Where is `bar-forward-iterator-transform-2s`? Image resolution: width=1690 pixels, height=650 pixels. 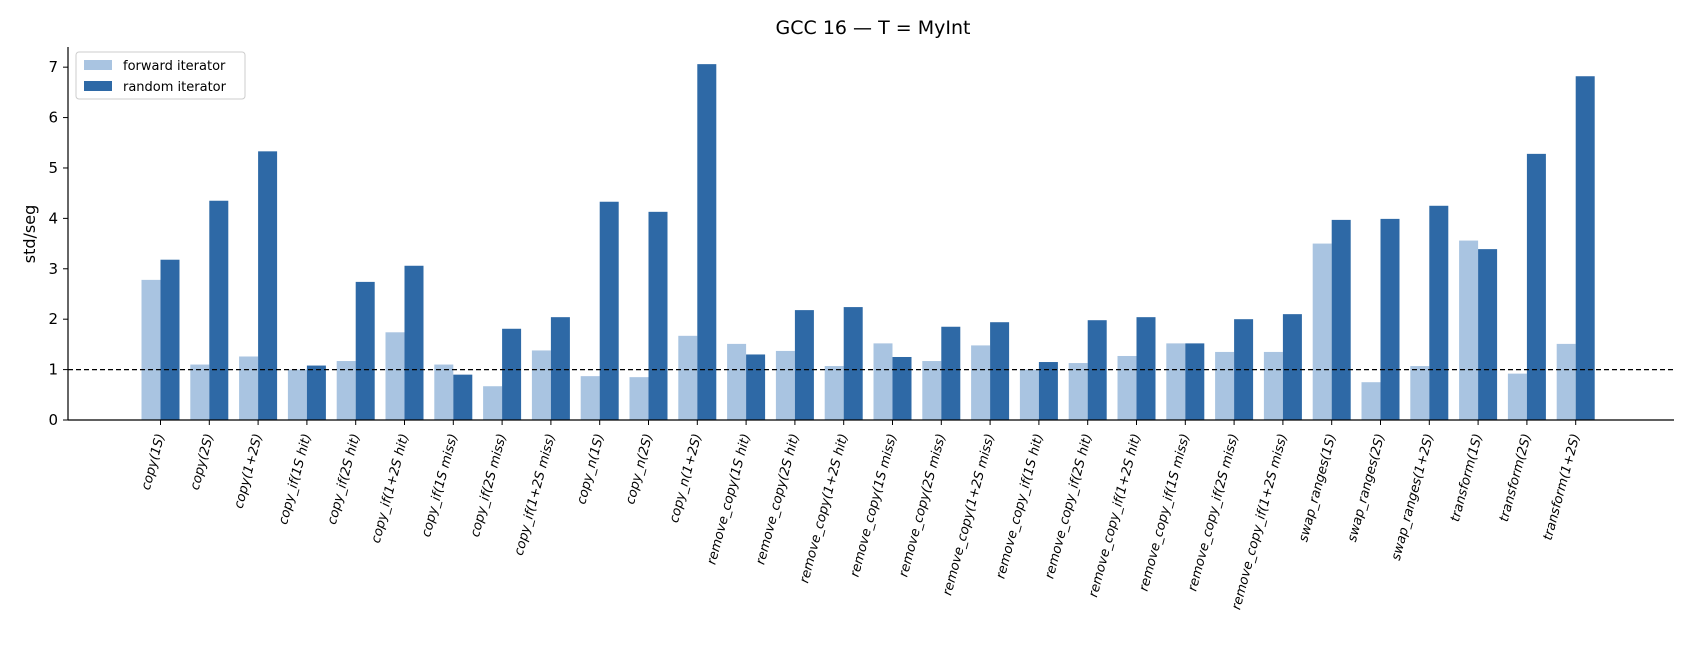
bar-forward-iterator-transform-2s is located at coordinates (1517, 396).